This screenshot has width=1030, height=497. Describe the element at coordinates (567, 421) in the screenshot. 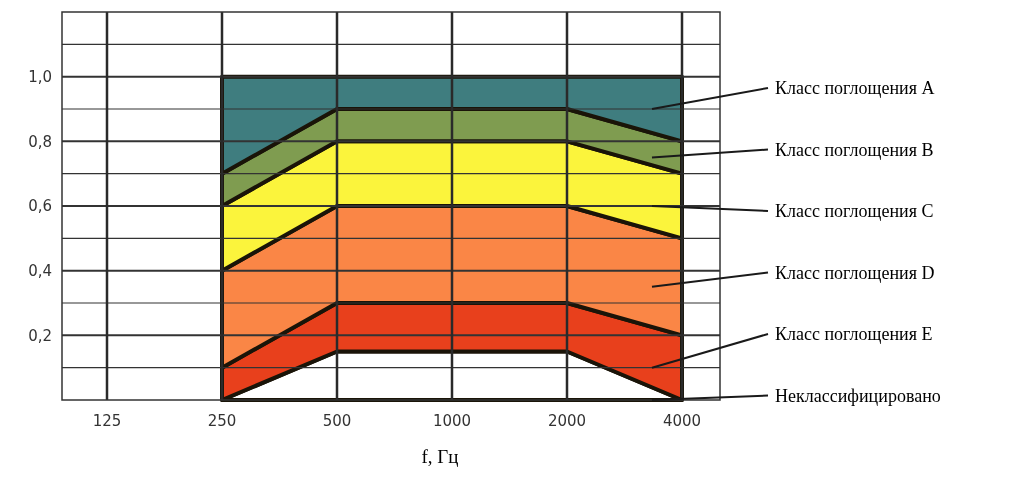

I see `x-tick-label: 2000` at that location.